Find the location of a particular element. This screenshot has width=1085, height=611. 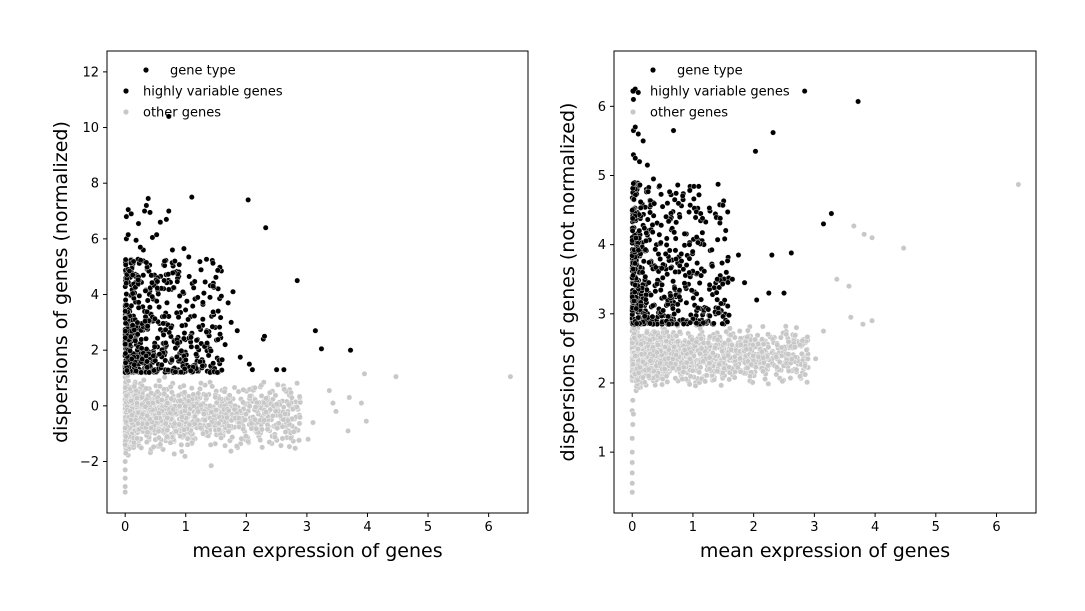

legend-title-marker is located at coordinates (146, 70).